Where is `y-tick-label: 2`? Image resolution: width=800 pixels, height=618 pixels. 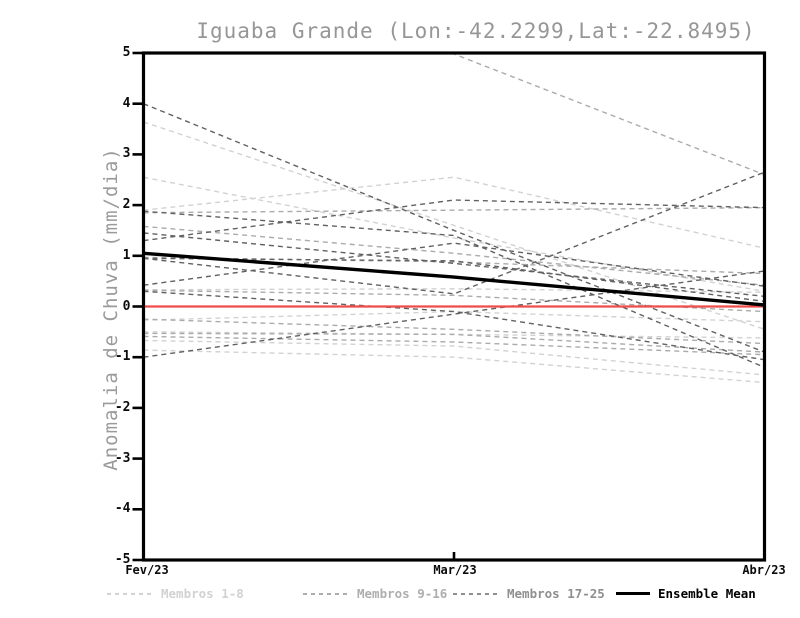 y-tick-label: 2 is located at coordinates (126, 205).